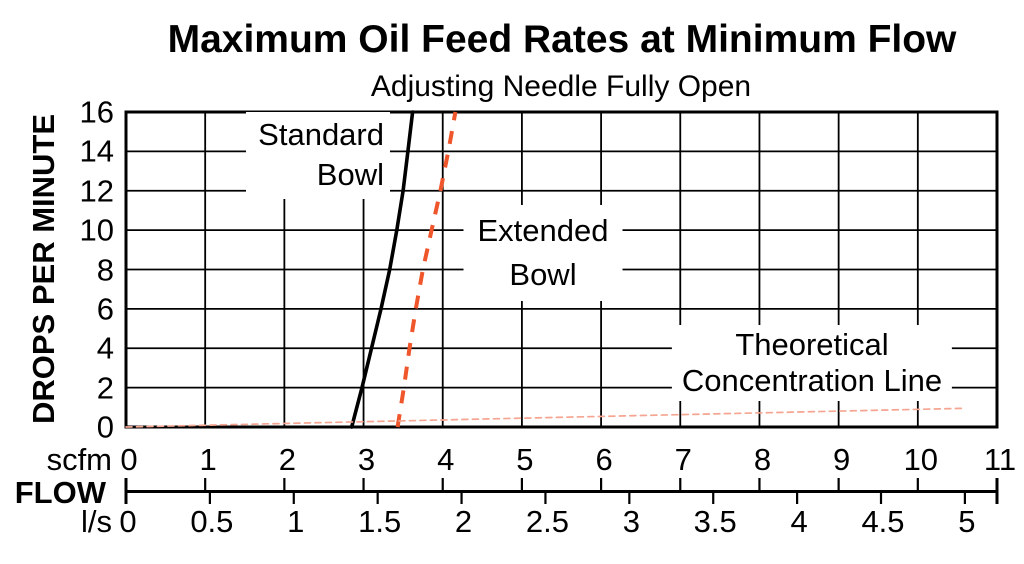 This screenshot has height=564, width=1024. What do you see at coordinates (105, 388) in the screenshot?
I see `y-tick-label: 2` at bounding box center [105, 388].